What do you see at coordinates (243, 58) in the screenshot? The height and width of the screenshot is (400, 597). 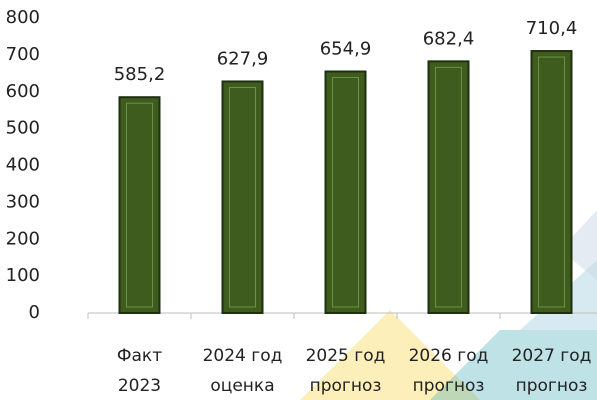 I see `value-label: 627,9` at bounding box center [243, 58].